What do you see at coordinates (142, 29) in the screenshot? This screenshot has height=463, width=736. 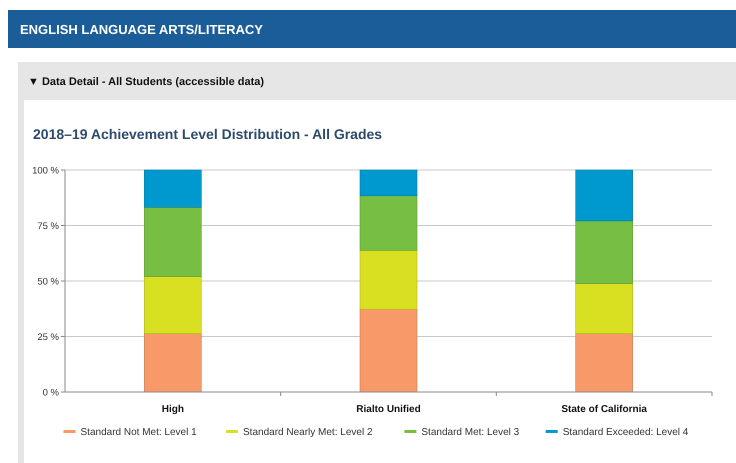 I see `text: ENGLISH LANGUAGE ARTS/LITERACY` at bounding box center [142, 29].